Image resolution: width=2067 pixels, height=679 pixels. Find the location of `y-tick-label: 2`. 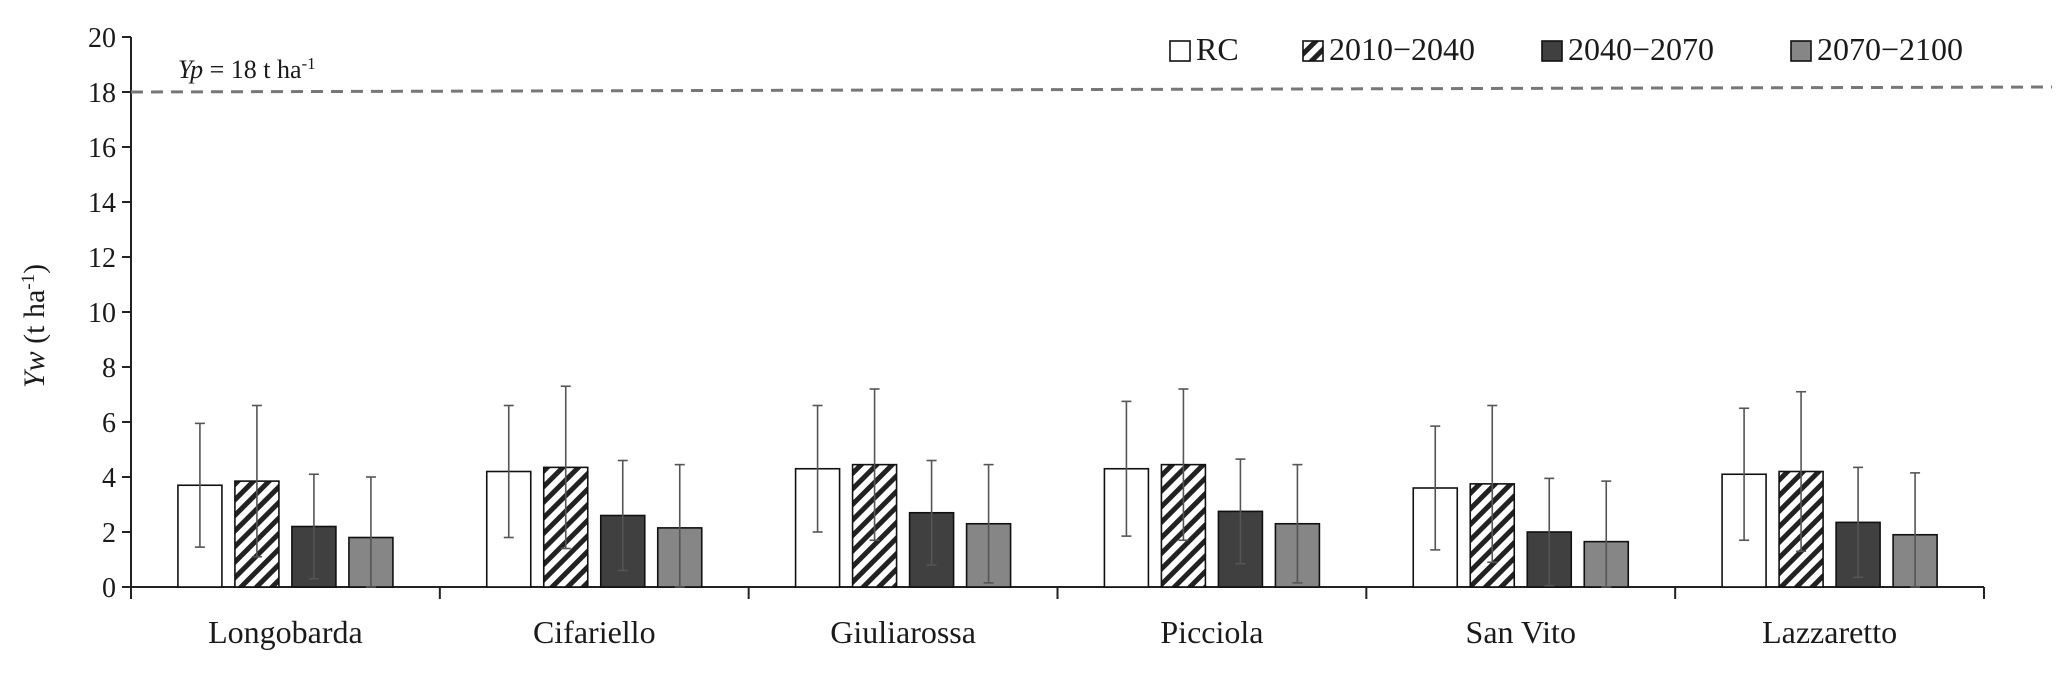

y-tick-label: 2 is located at coordinates (109, 533).